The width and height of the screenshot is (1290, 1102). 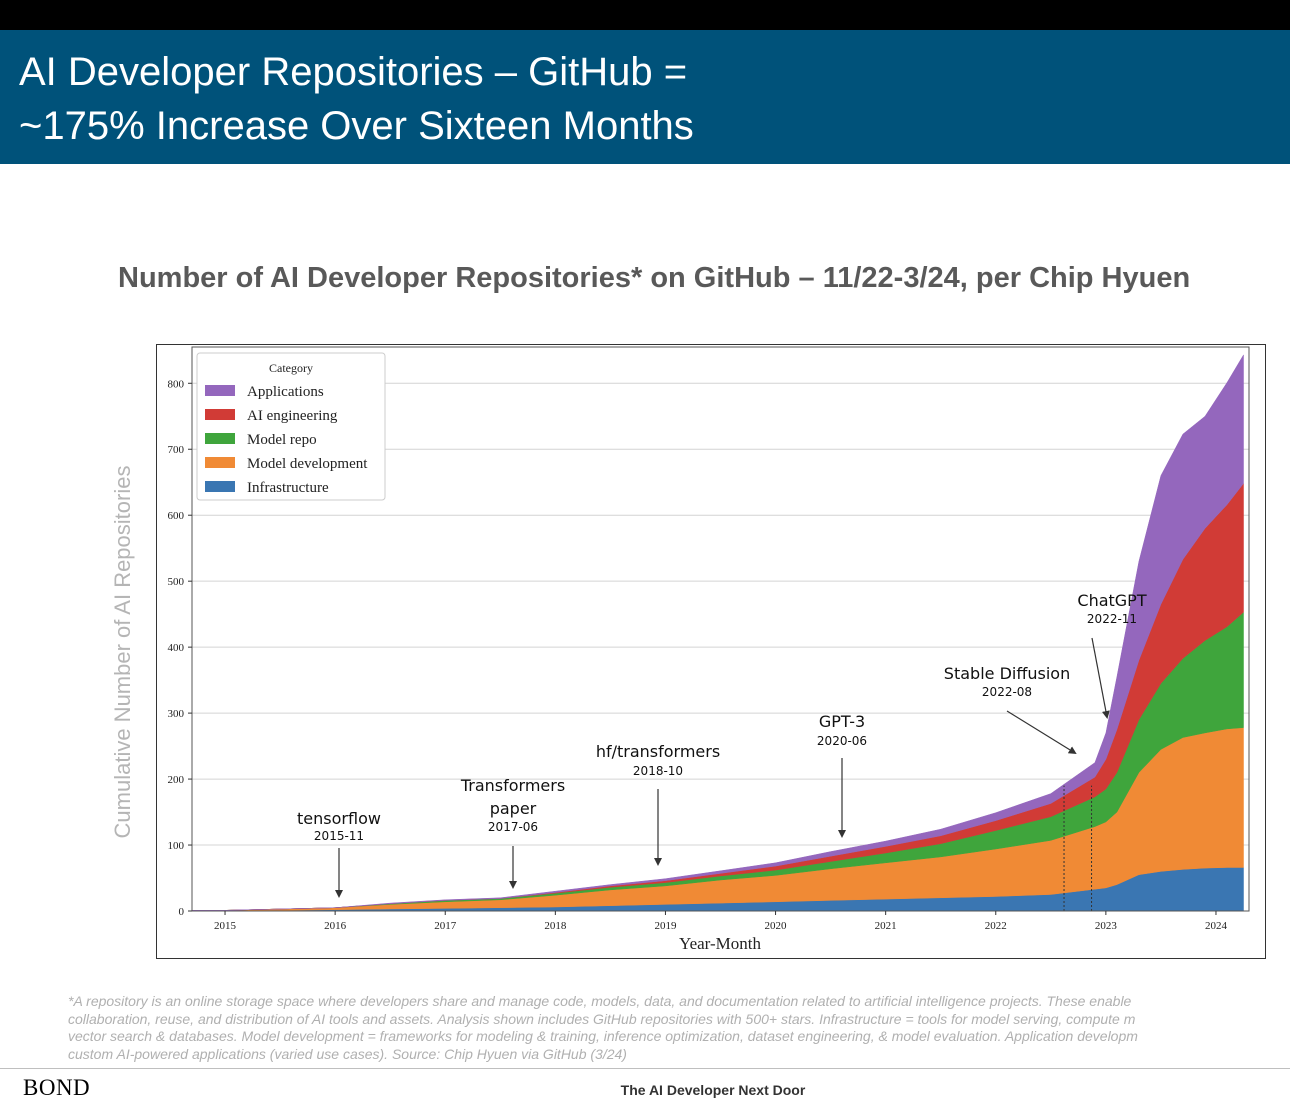 What do you see at coordinates (122, 652) in the screenshot?
I see `y-axis-caption: Cumulative Number of AI Repositories` at bounding box center [122, 652].